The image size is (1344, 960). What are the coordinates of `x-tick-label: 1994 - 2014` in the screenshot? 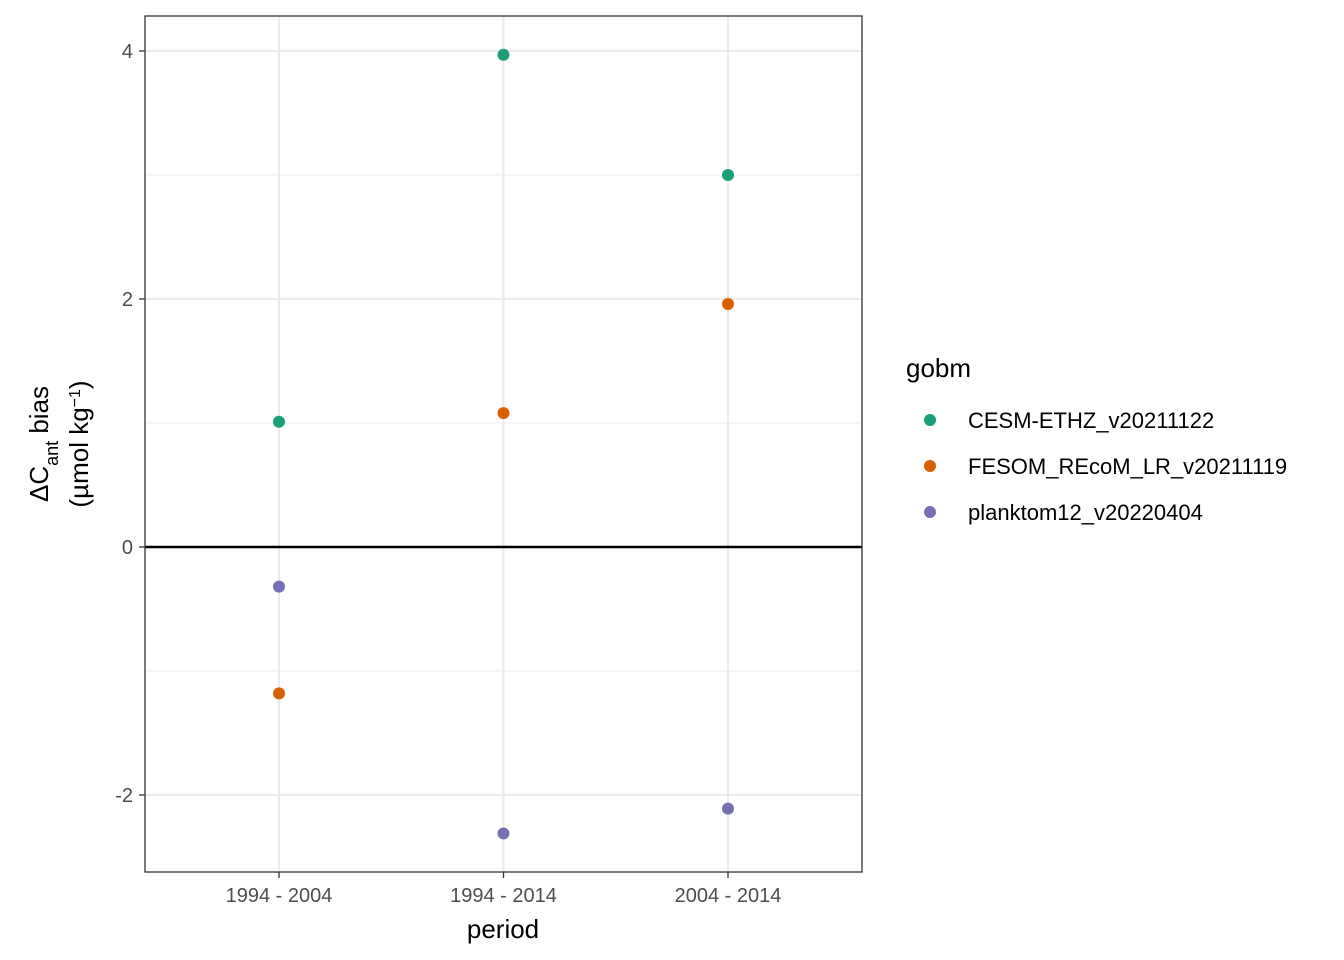 It's located at (503, 896).